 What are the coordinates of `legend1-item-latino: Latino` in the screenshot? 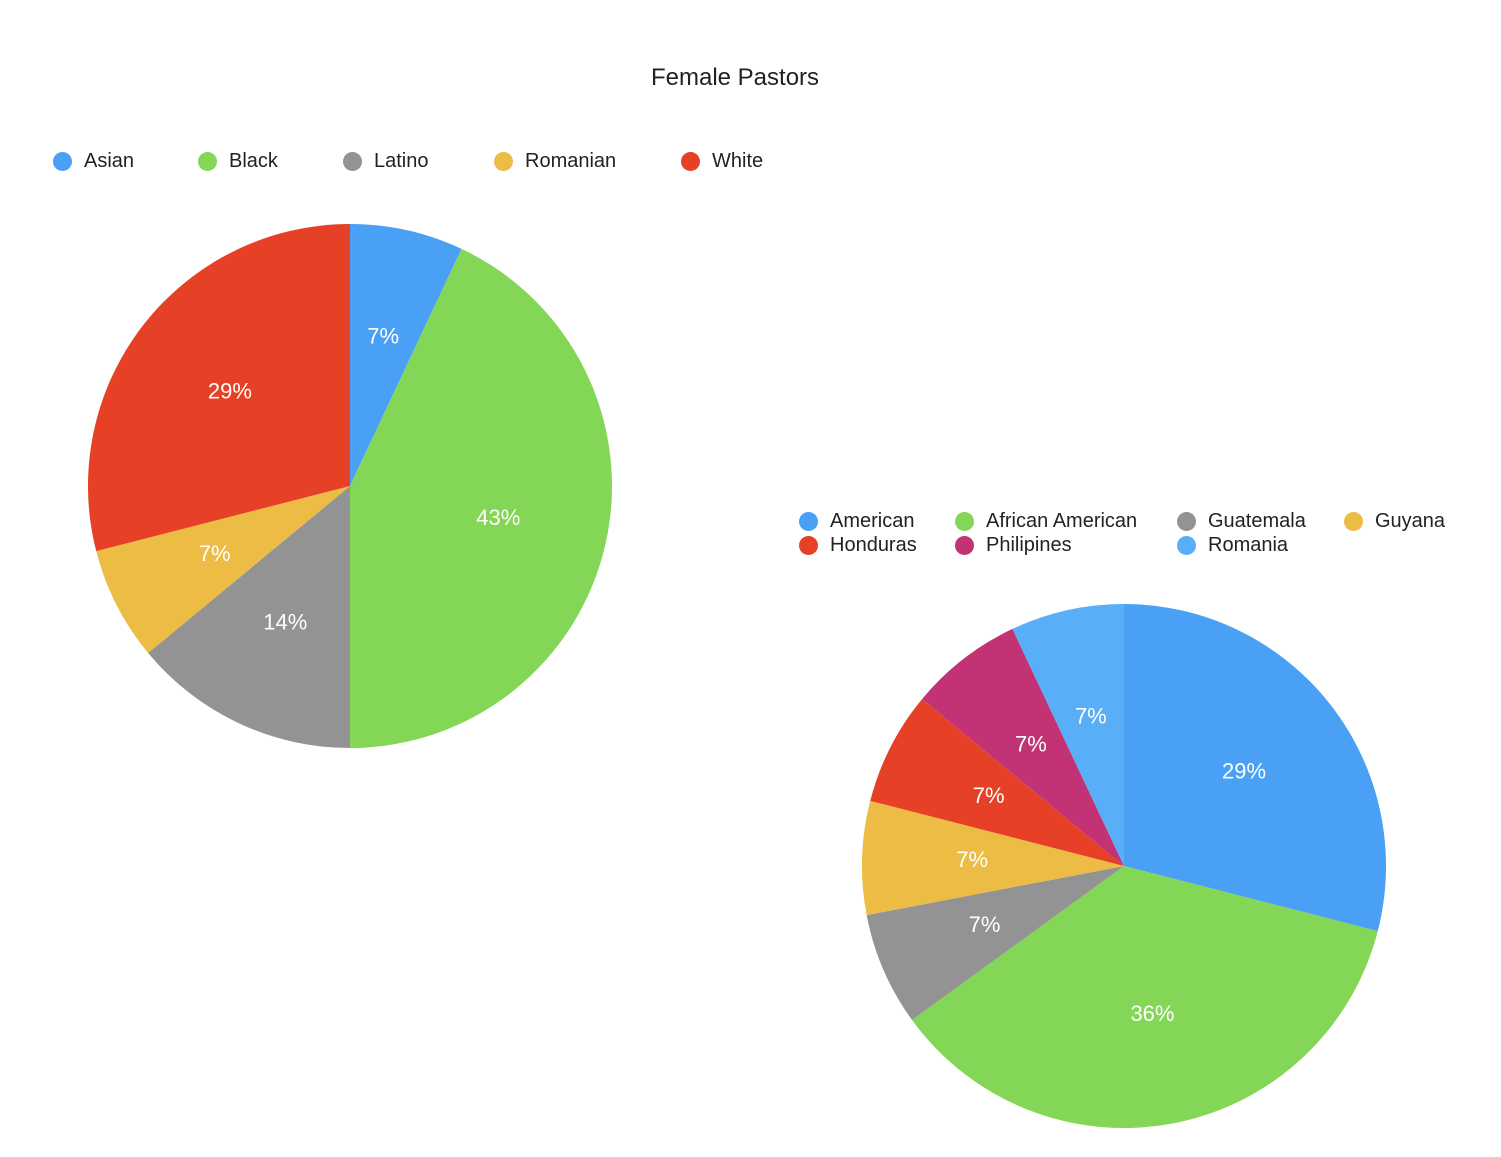 It's located at (386, 161).